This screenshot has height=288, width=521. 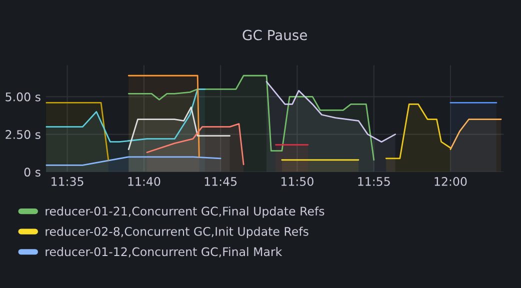 I want to click on legend-label: reducer-01-21,Concurrent GC,Final Update Refs, so click(x=185, y=212).